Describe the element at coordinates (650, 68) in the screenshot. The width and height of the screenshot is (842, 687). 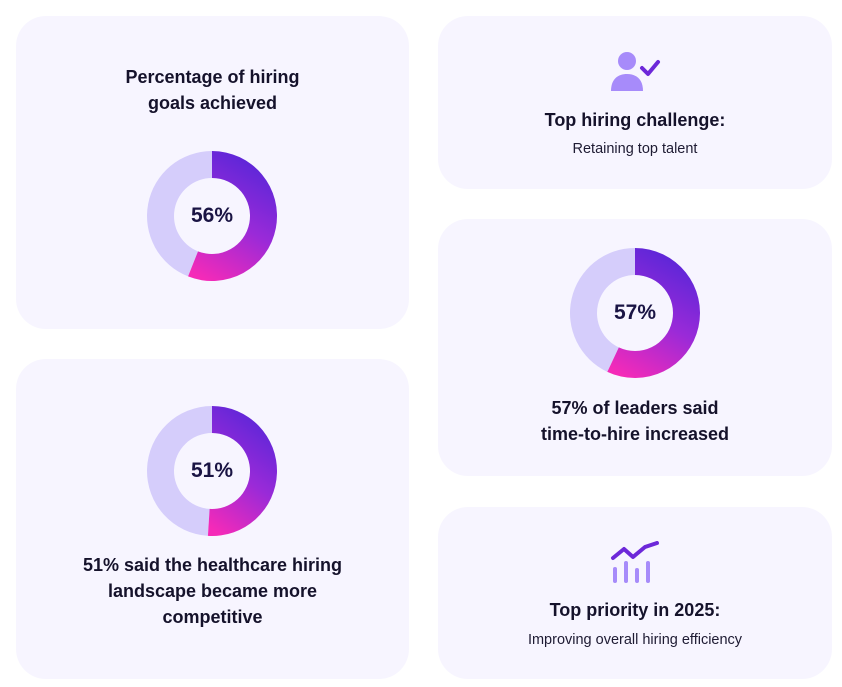
I see `check-mark-shape` at that location.